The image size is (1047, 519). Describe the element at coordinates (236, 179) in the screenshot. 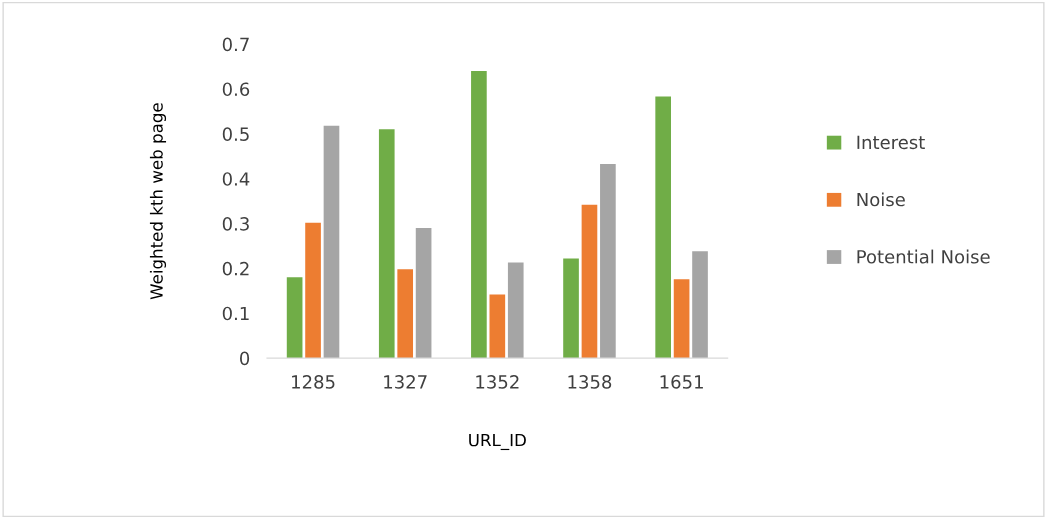

I see `y-tick-label: 0.4` at that location.